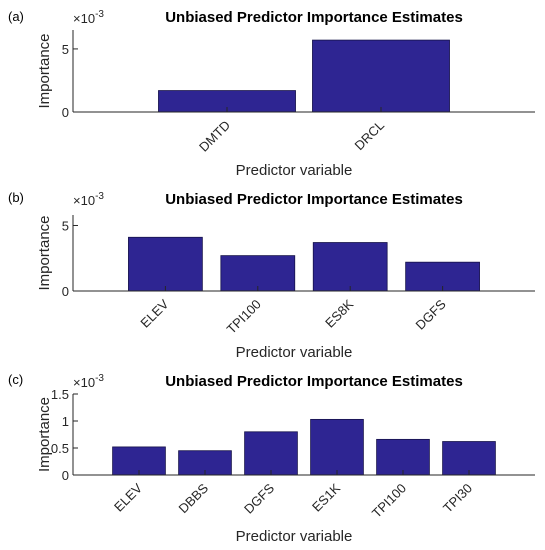  I want to click on x-tick-label-dmtd: DMTD, so click(214, 136).